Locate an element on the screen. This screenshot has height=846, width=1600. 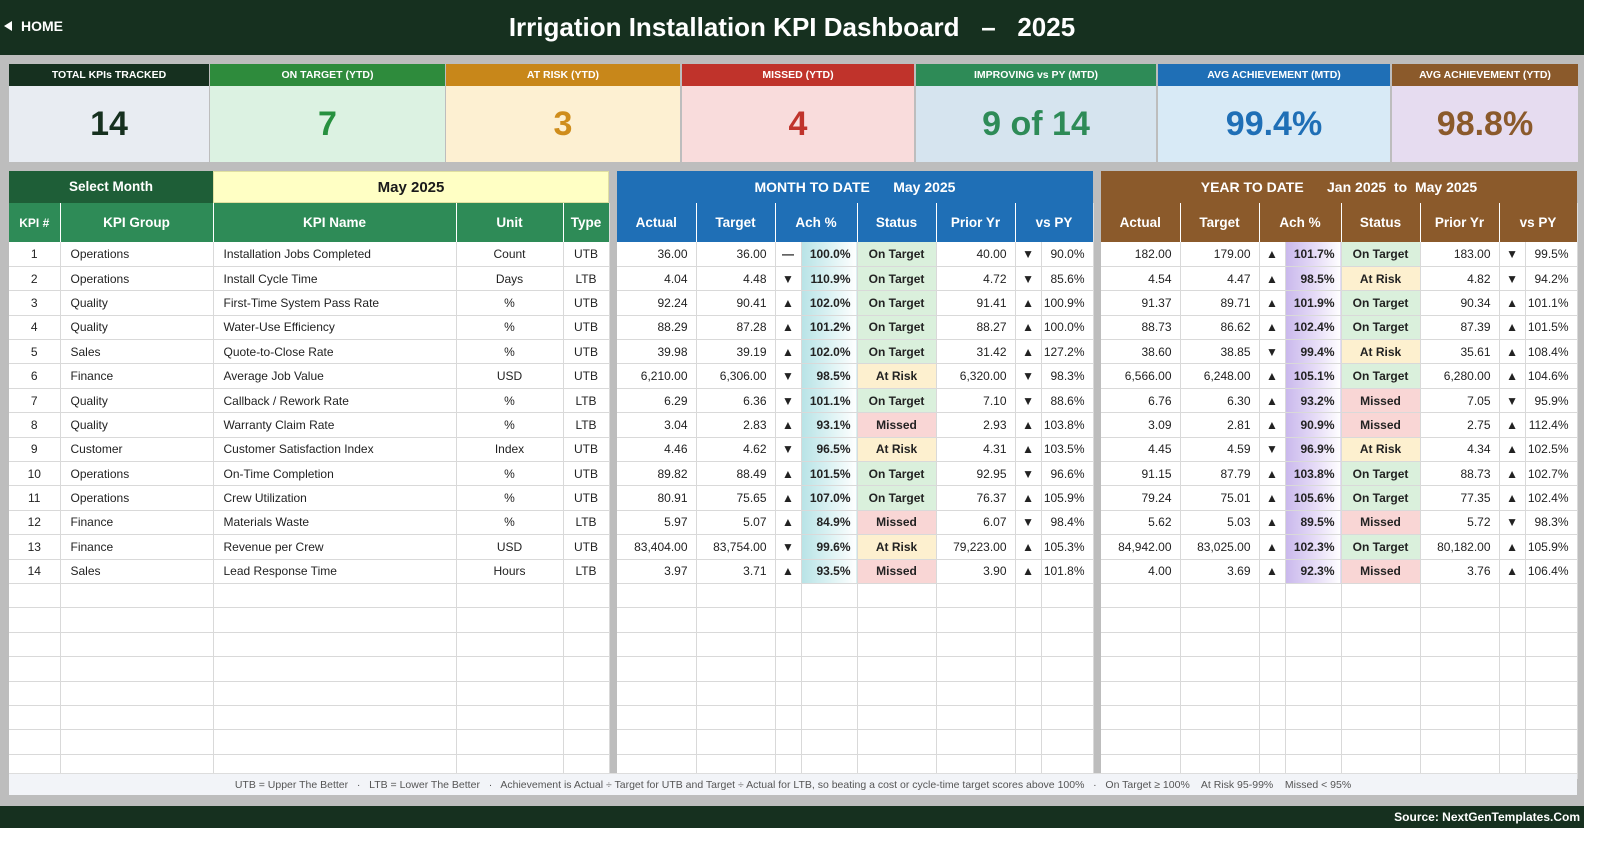
achievement-percent: 105.6% is located at coordinates (1313, 498).